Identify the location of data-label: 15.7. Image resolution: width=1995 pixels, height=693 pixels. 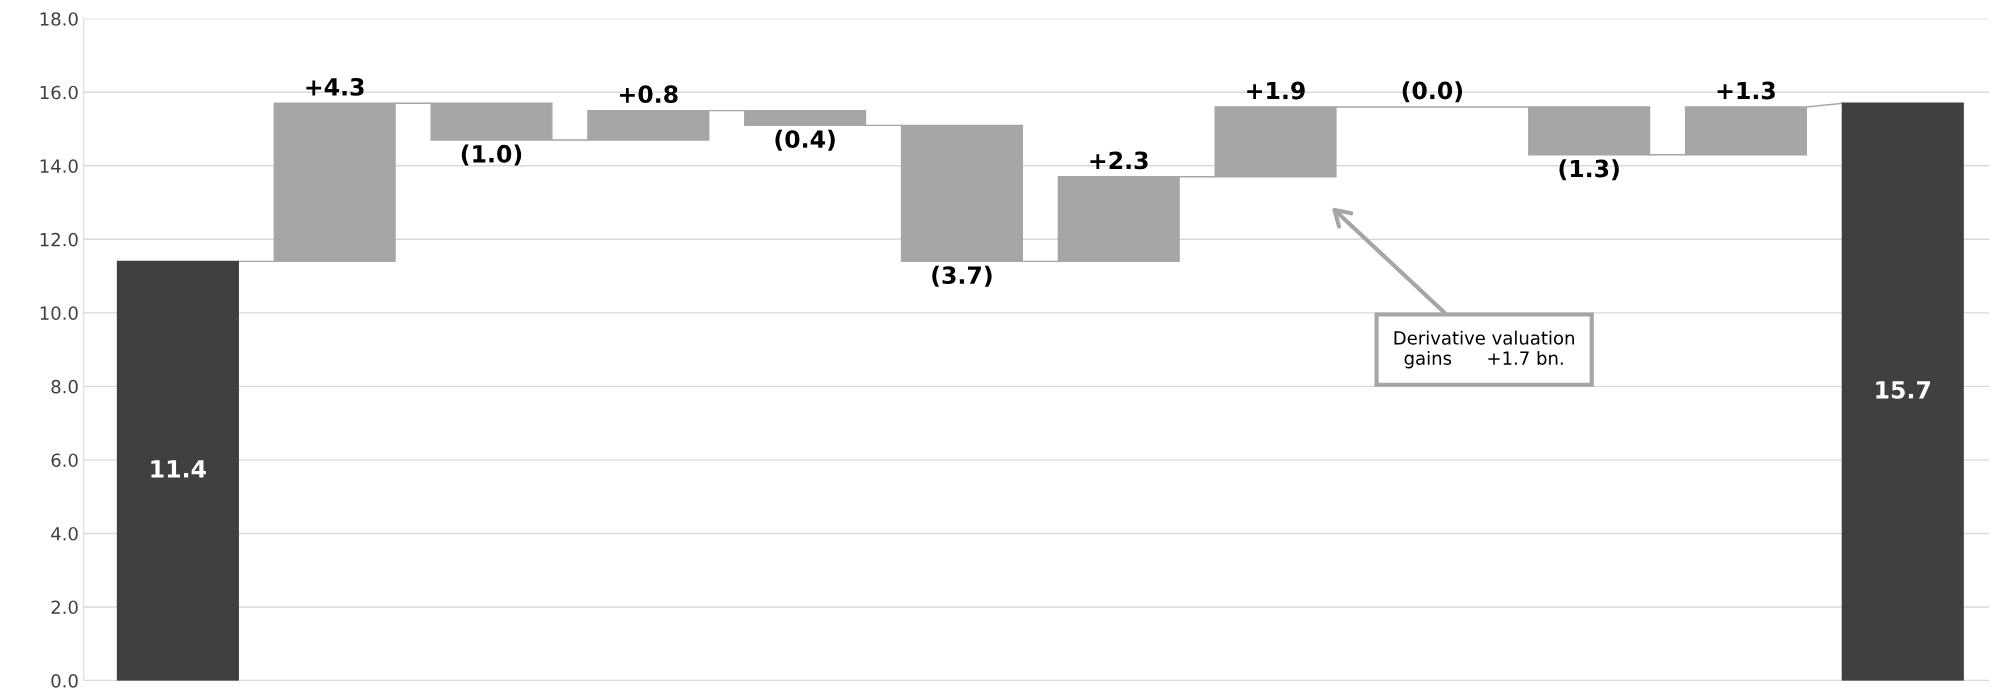
(1903, 390).